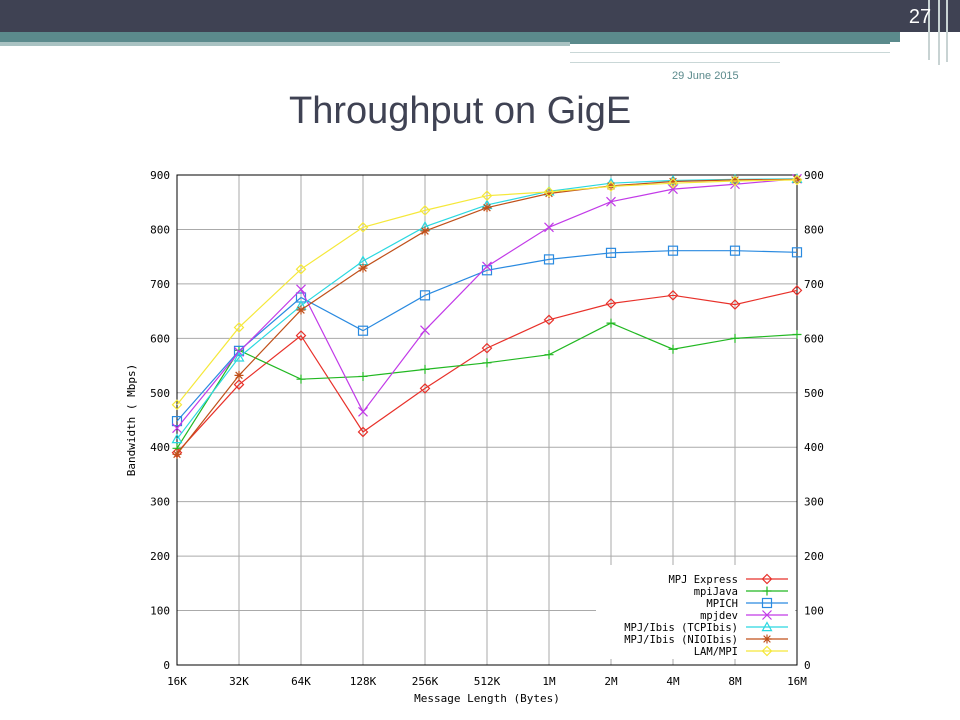 The width and height of the screenshot is (960, 720). I want to click on legend-label: MPJ/Ibis (TCPIbis), so click(681, 628).